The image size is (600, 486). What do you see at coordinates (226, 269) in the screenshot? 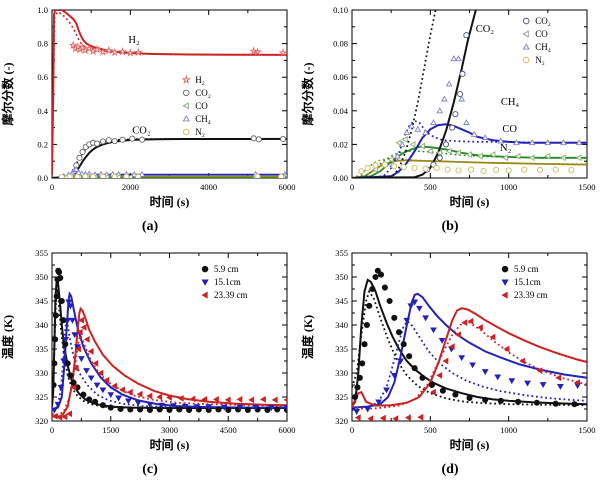
I see `legend-label: 5.9 cm` at bounding box center [226, 269].